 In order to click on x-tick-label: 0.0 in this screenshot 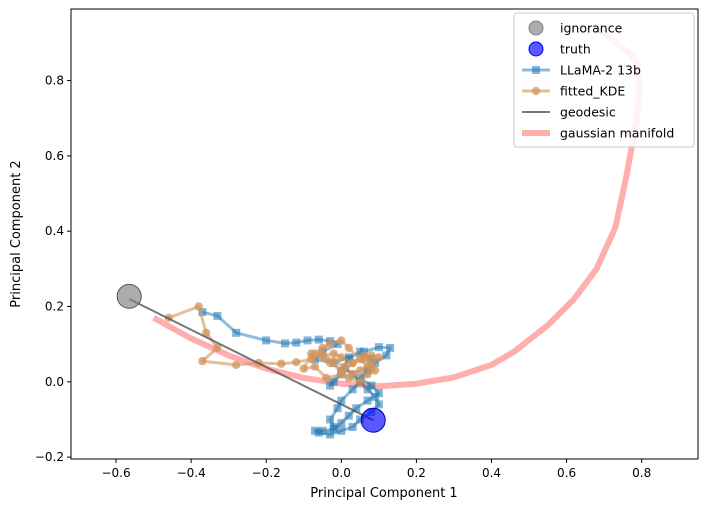, I will do `click(341, 473)`.